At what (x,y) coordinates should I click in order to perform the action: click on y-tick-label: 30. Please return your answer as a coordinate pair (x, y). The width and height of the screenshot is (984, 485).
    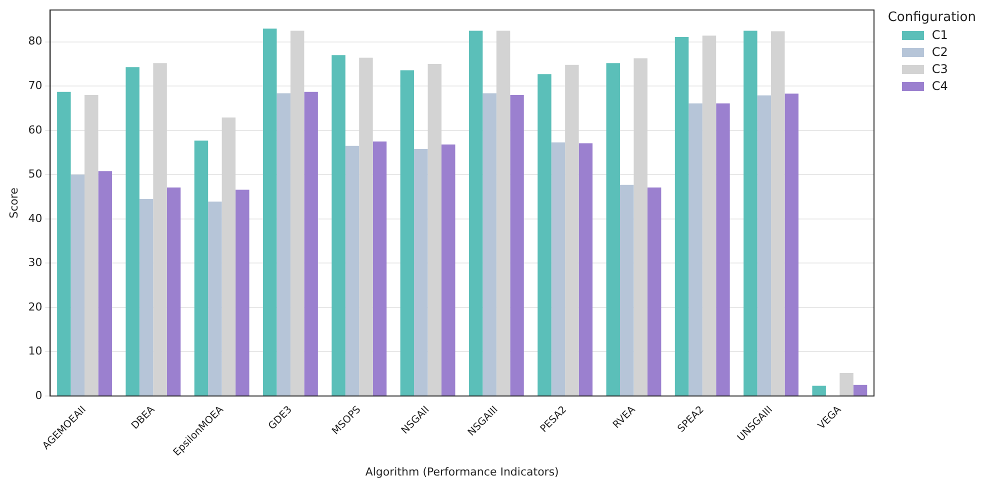
    Looking at the image, I should click on (35, 263).